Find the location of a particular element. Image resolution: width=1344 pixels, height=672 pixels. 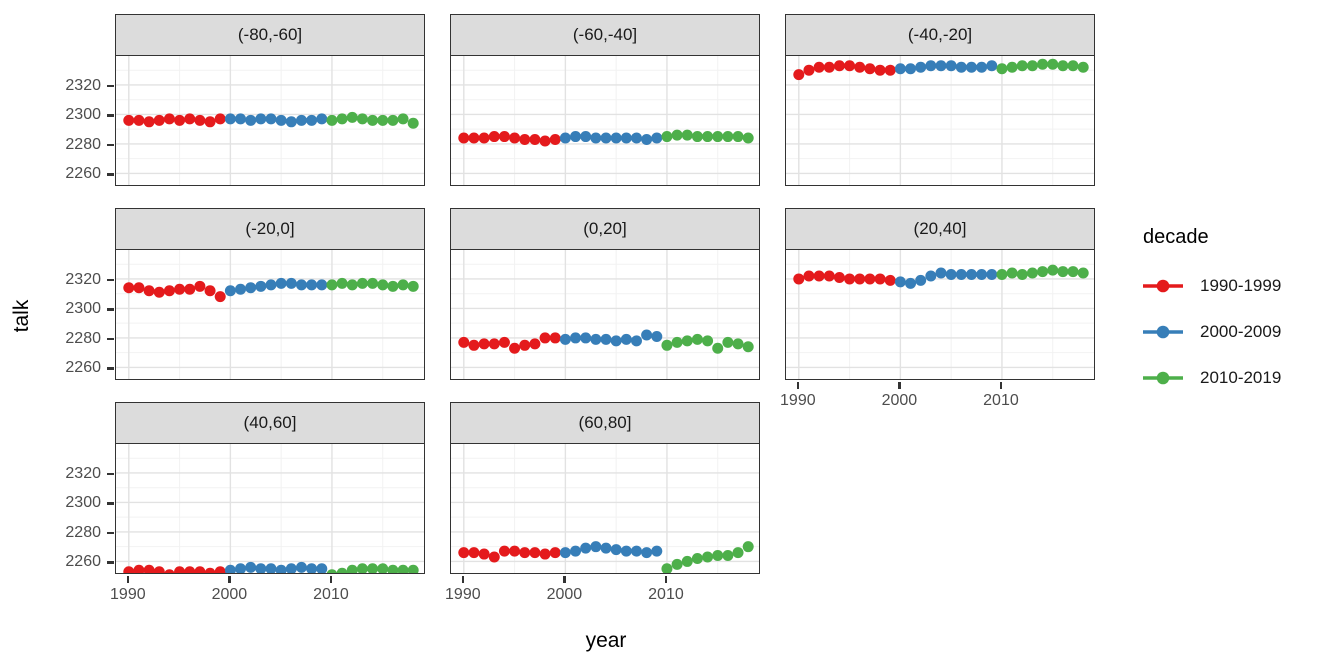

facet-strip: (60,80] is located at coordinates (605, 423).